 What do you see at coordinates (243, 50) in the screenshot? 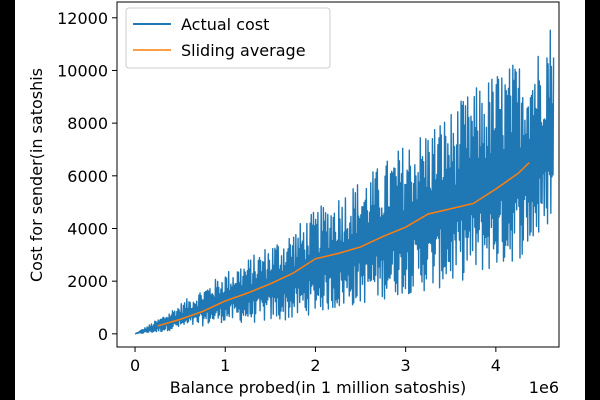
I see `legend-label-sliding-average: Sliding average` at bounding box center [243, 50].